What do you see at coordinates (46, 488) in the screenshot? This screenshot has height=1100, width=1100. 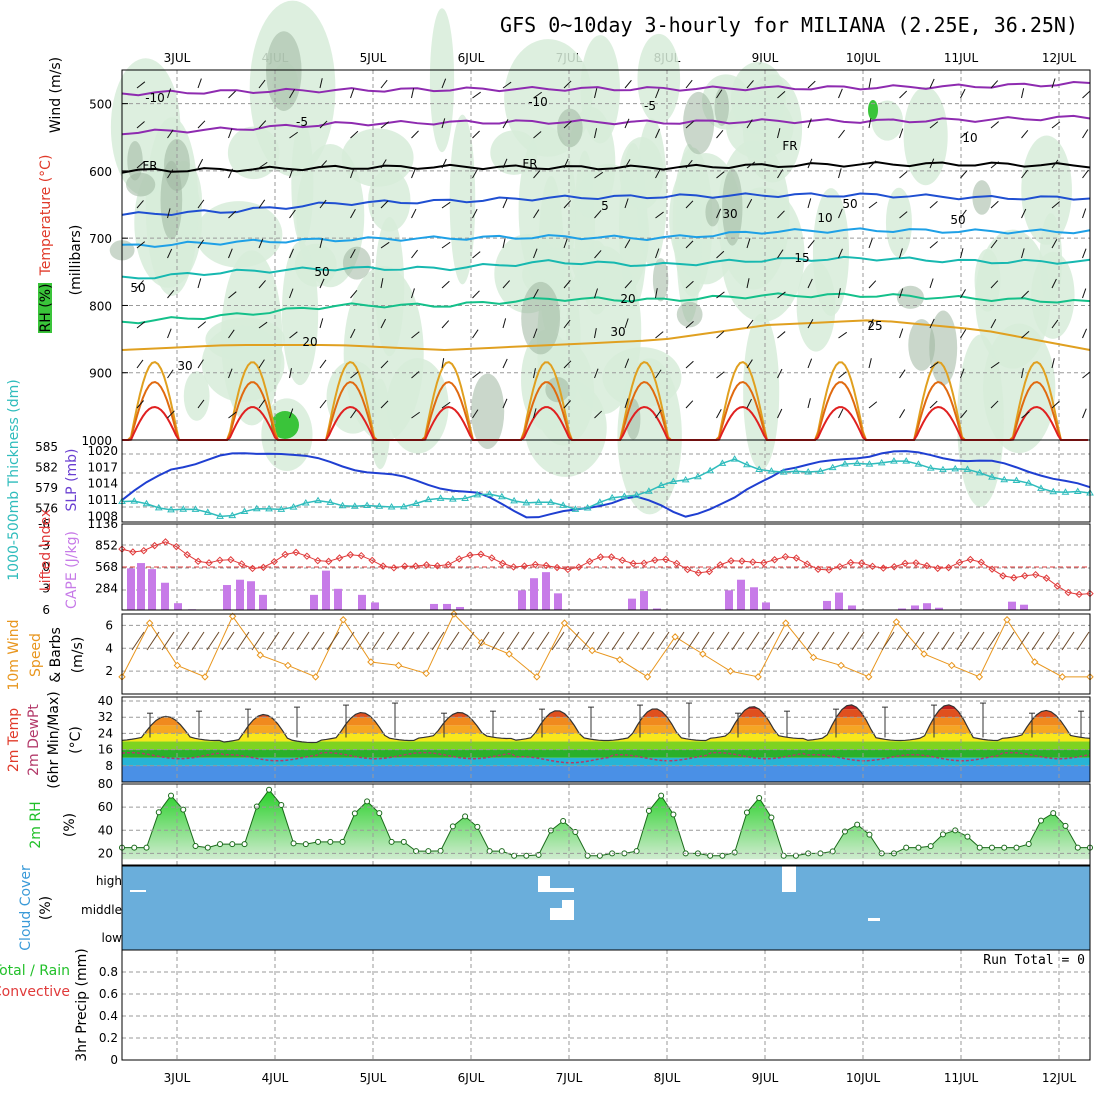 I see `y-tick-label-thickness: 579` at bounding box center [46, 488].